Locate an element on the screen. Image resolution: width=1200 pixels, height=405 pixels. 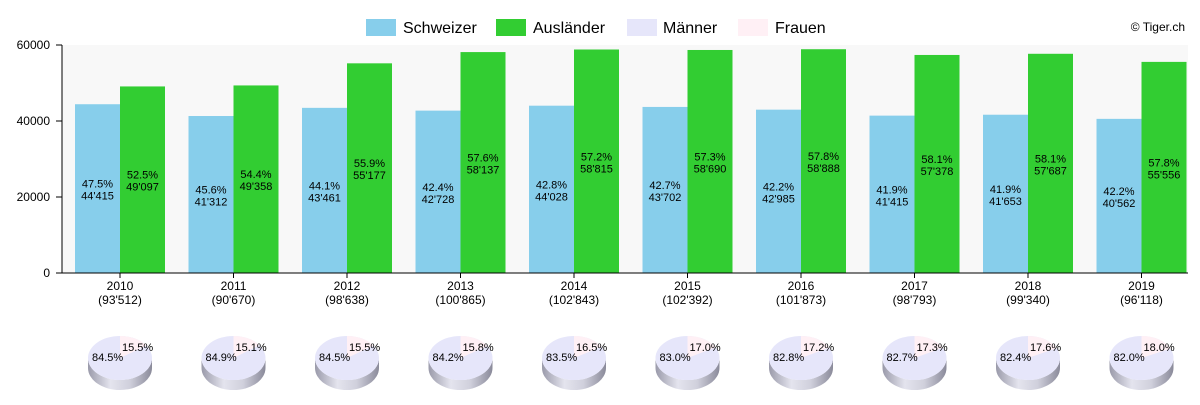
x-tick-label-year: 2017 is located at coordinates (914, 286).